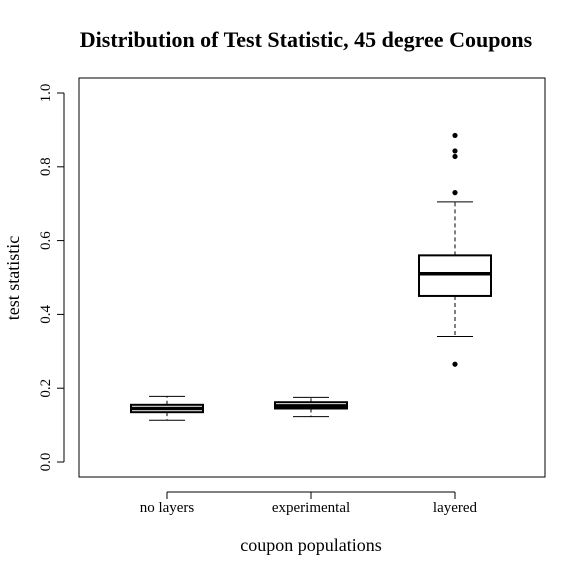  I want to click on x-axis: no layers experimental layered, so click(309, 503).